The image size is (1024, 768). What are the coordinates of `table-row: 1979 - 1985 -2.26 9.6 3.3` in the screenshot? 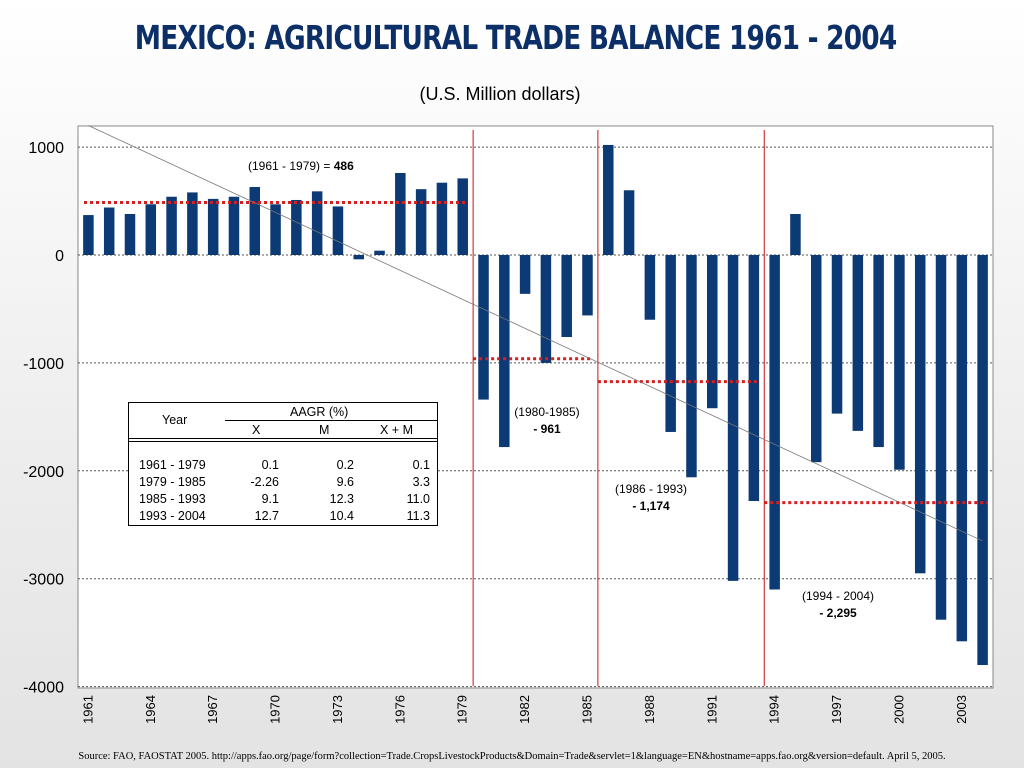 It's located at (283, 483).